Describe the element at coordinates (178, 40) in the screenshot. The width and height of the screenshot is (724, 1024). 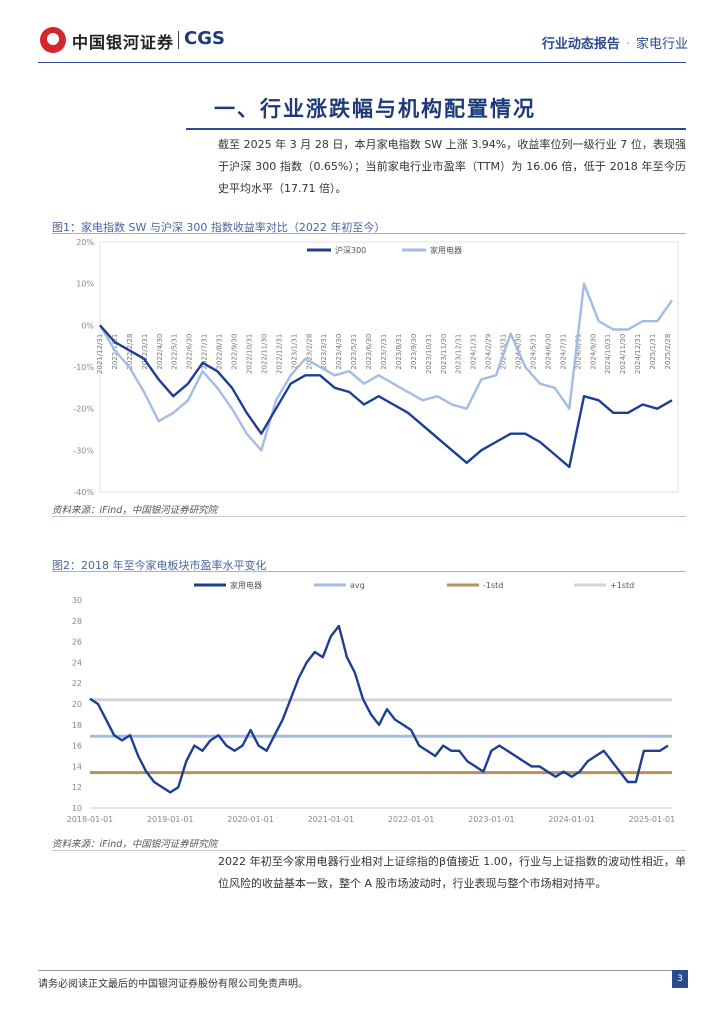
I see `logo-divider` at that location.